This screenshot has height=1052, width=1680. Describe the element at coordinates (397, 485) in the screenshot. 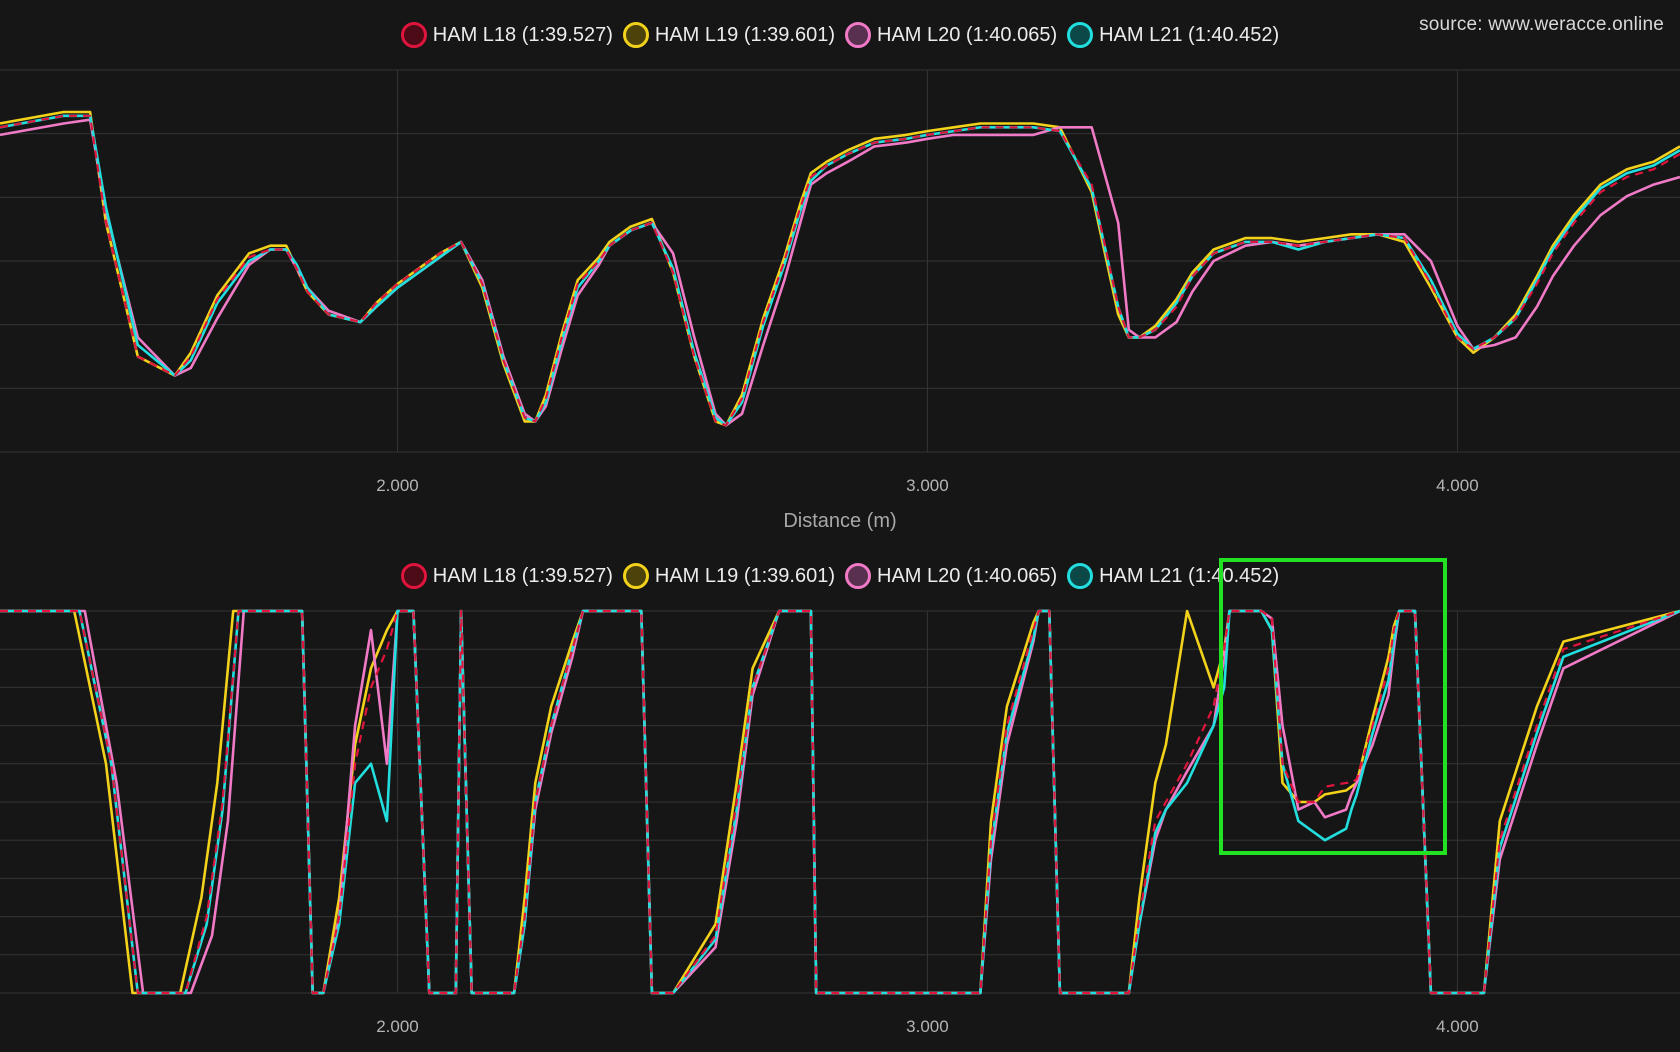

I see `speed-x-tick-label: 2.000` at that location.